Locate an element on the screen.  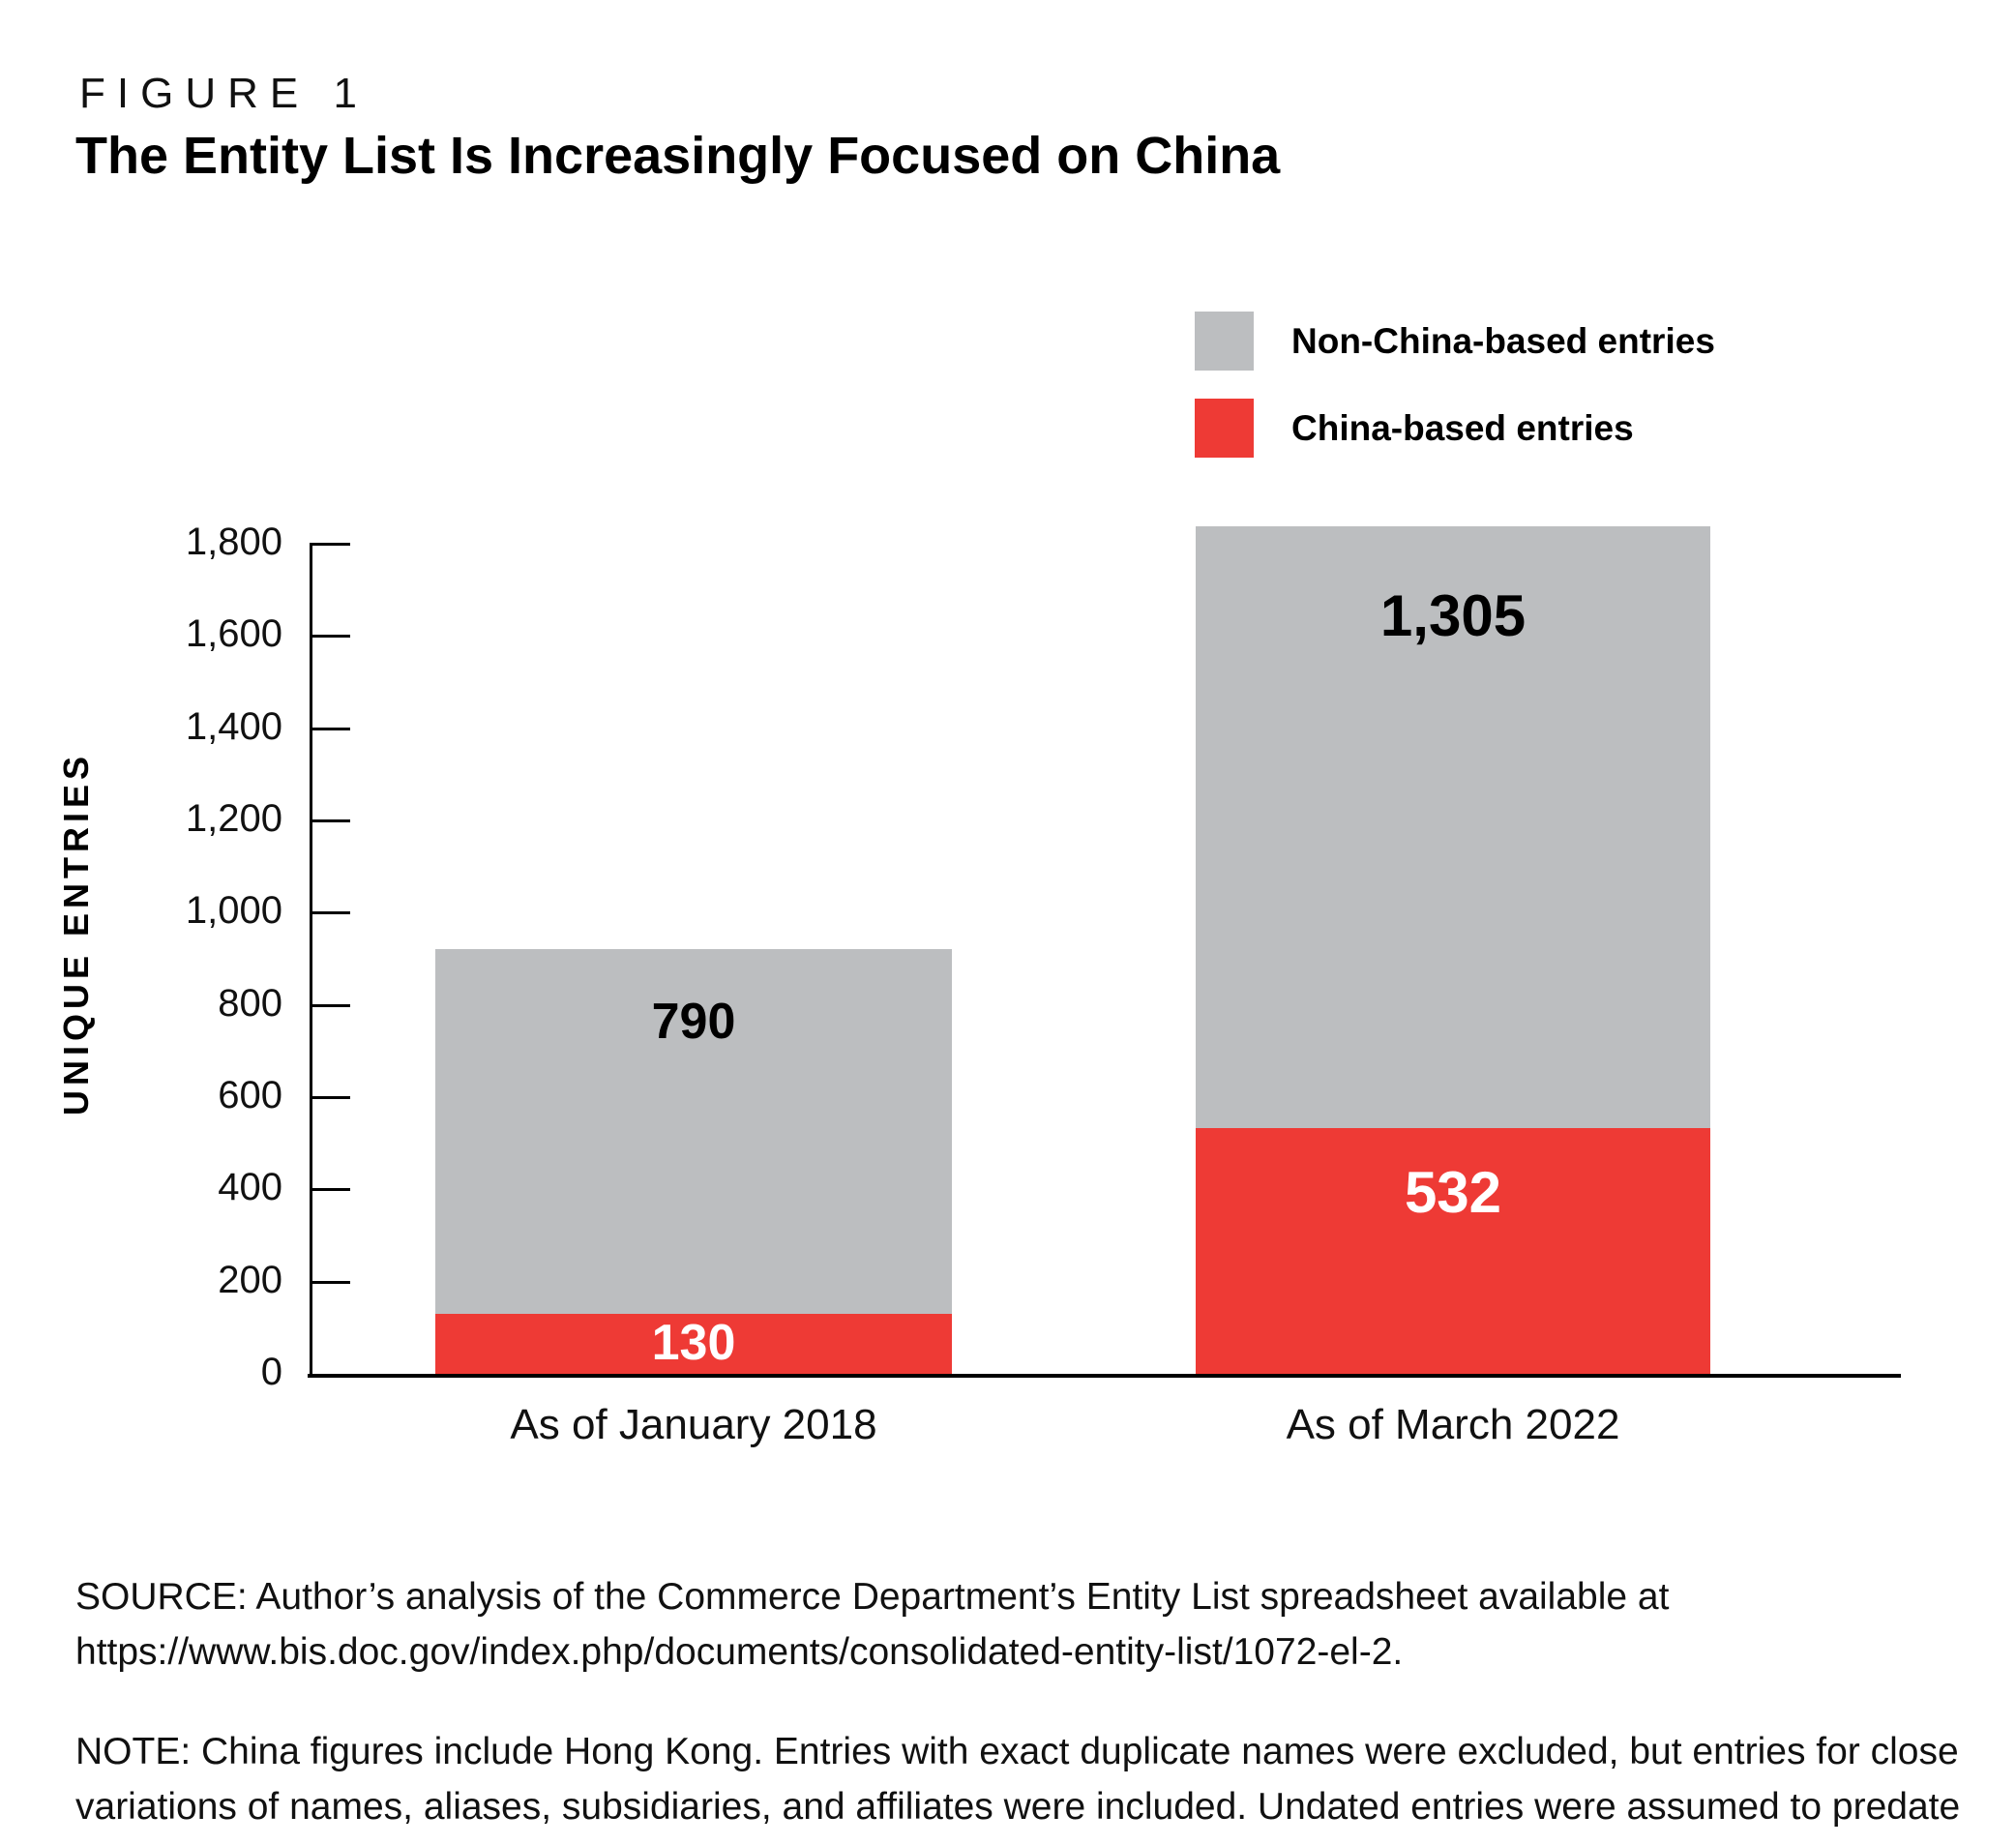
x-axis-label-mar-2022: As of March 2022 is located at coordinates (1453, 1424).